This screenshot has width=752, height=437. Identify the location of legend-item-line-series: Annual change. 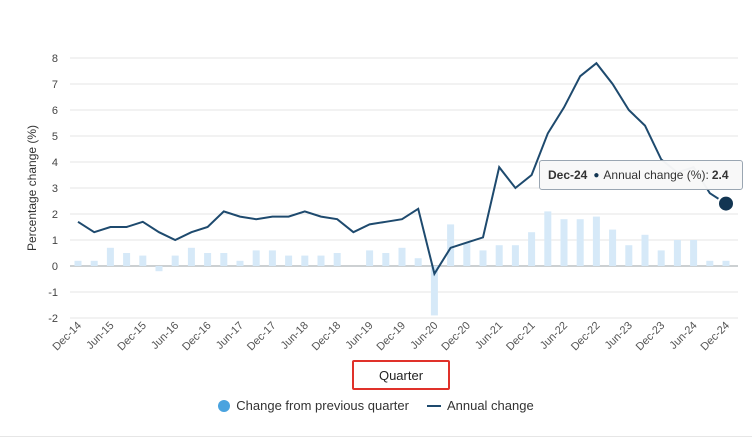
(480, 405).